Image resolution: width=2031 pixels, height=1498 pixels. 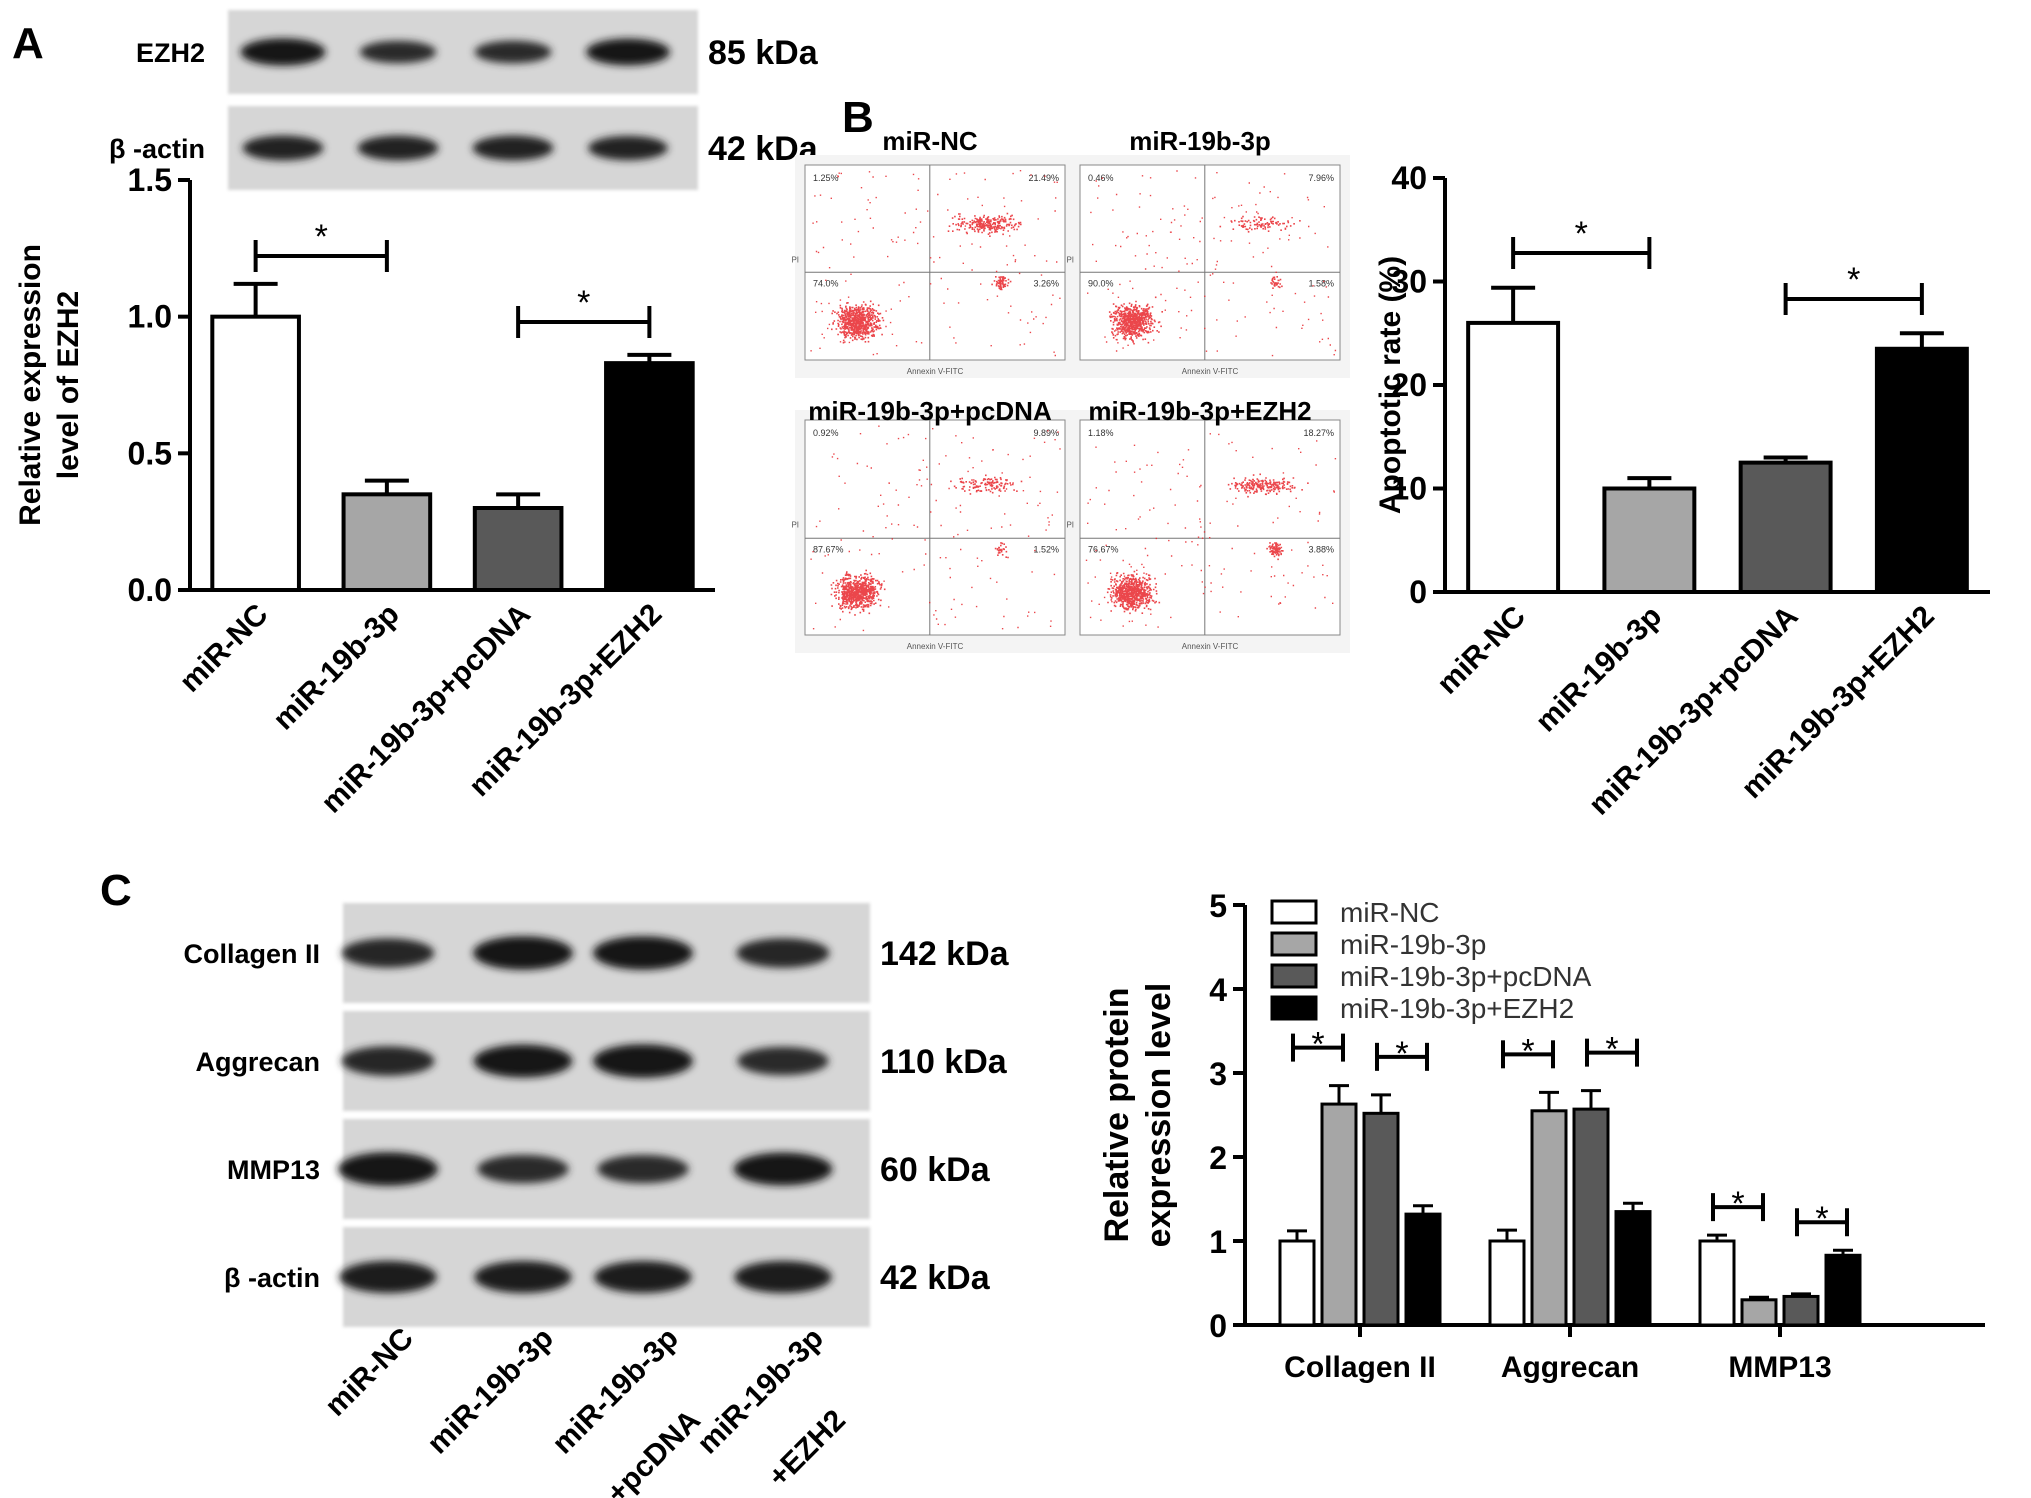 What do you see at coordinates (795, 525) in the screenshot?
I see `flow-y-axis-label: PI` at bounding box center [795, 525].